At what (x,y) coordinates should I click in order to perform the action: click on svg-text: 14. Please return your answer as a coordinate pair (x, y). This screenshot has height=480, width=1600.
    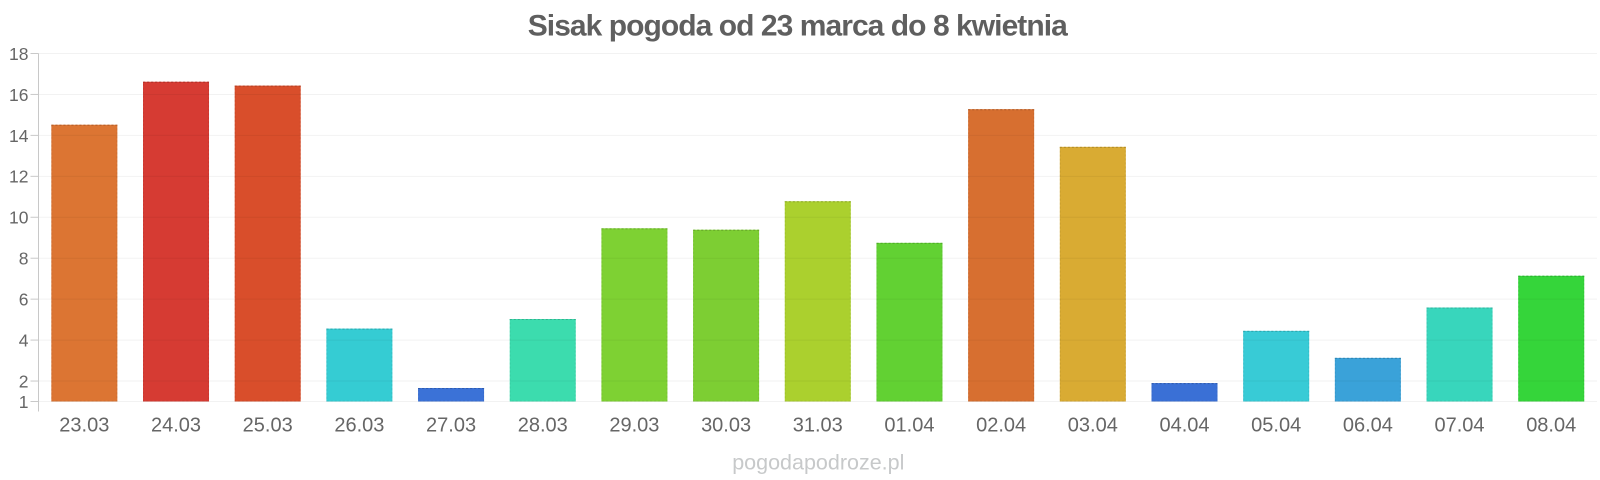
    Looking at the image, I should click on (19, 136).